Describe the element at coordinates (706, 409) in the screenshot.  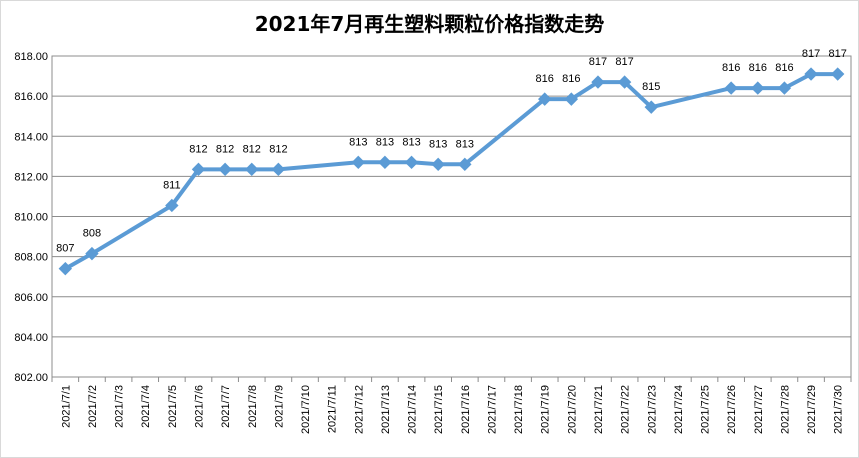
I see `x-tick-label-24: 2021/7/25` at that location.